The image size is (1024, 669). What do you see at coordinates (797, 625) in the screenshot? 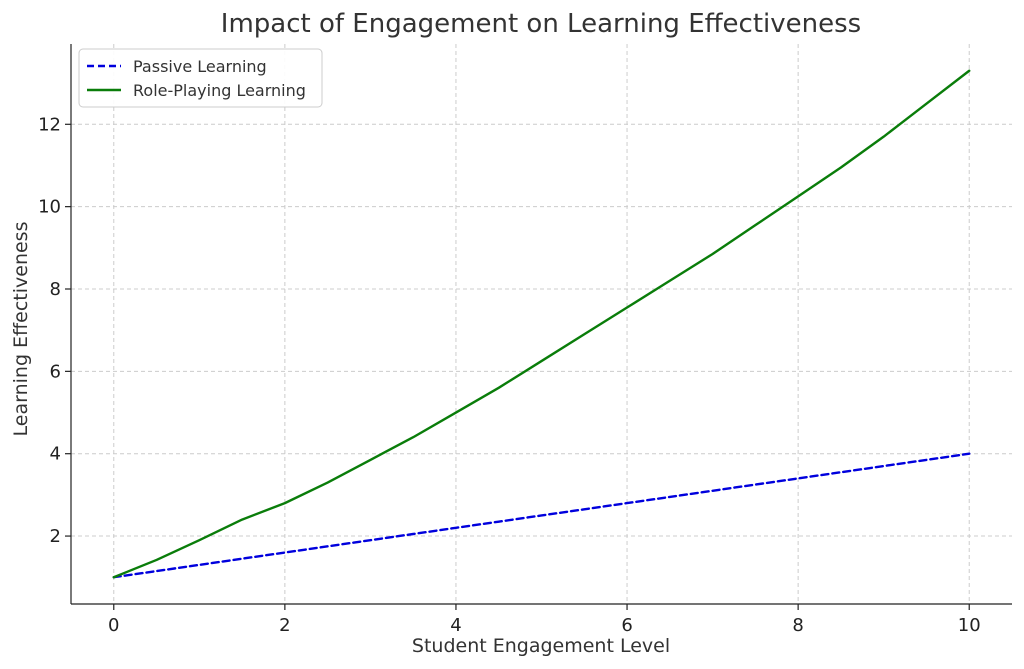
I see `x-tick-label-8: 8` at bounding box center [797, 625].